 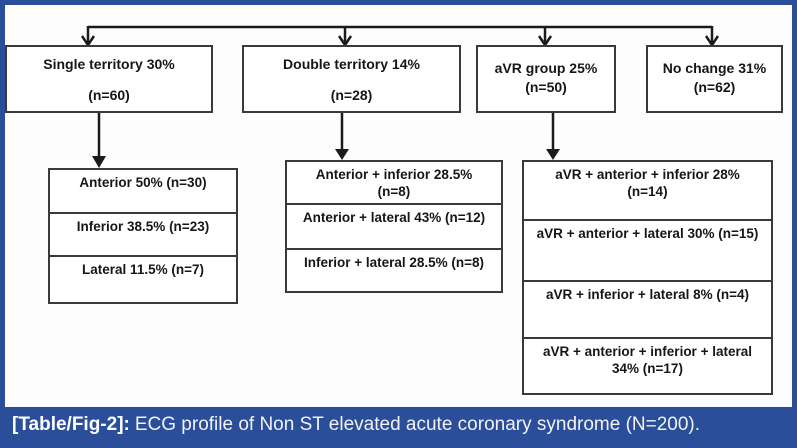 I want to click on box-count: (n=60), so click(x=109, y=95).